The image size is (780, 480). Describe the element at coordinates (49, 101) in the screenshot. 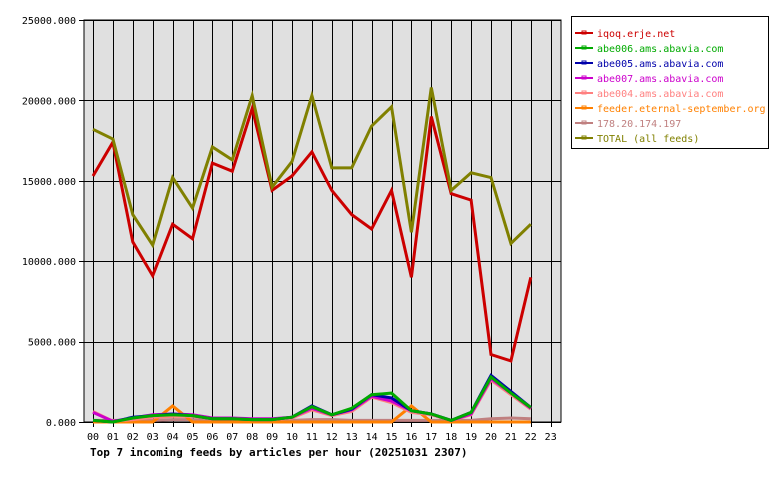

I see `y-tick-label: 20000.000` at that location.